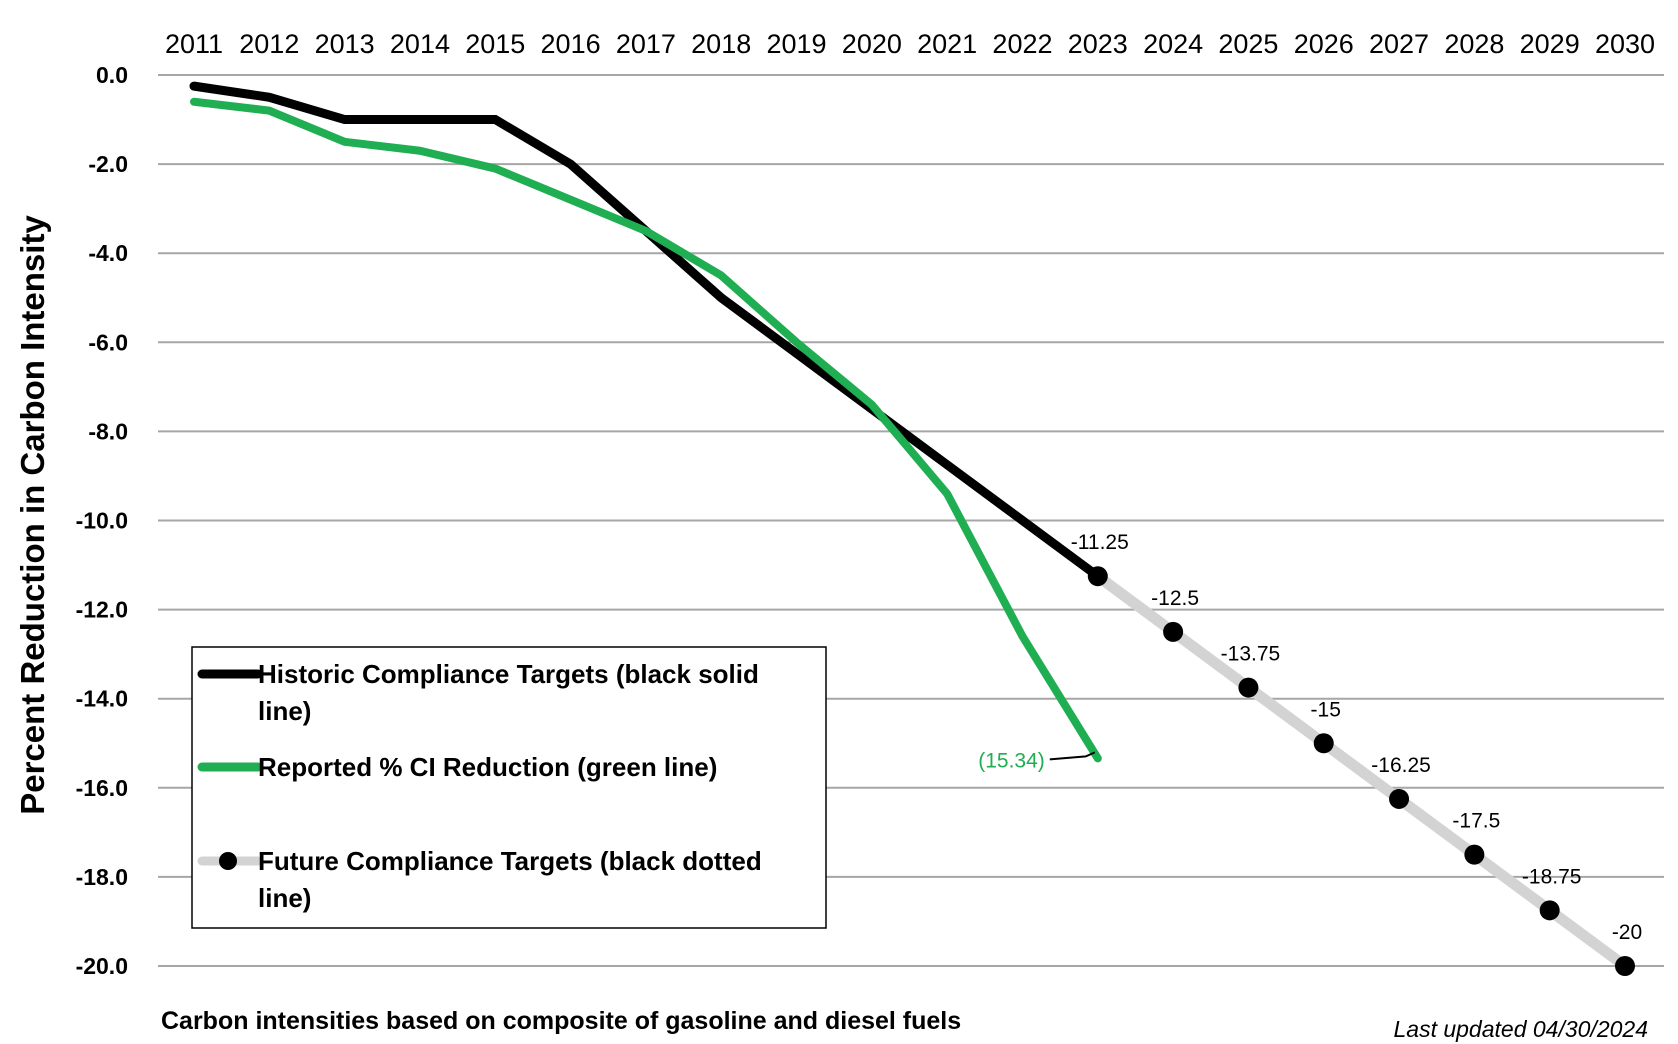 Image resolution: width=1678 pixels, height=1044 pixels. What do you see at coordinates (345, 44) in the screenshot?
I see `x-tick-label: 2013` at bounding box center [345, 44].